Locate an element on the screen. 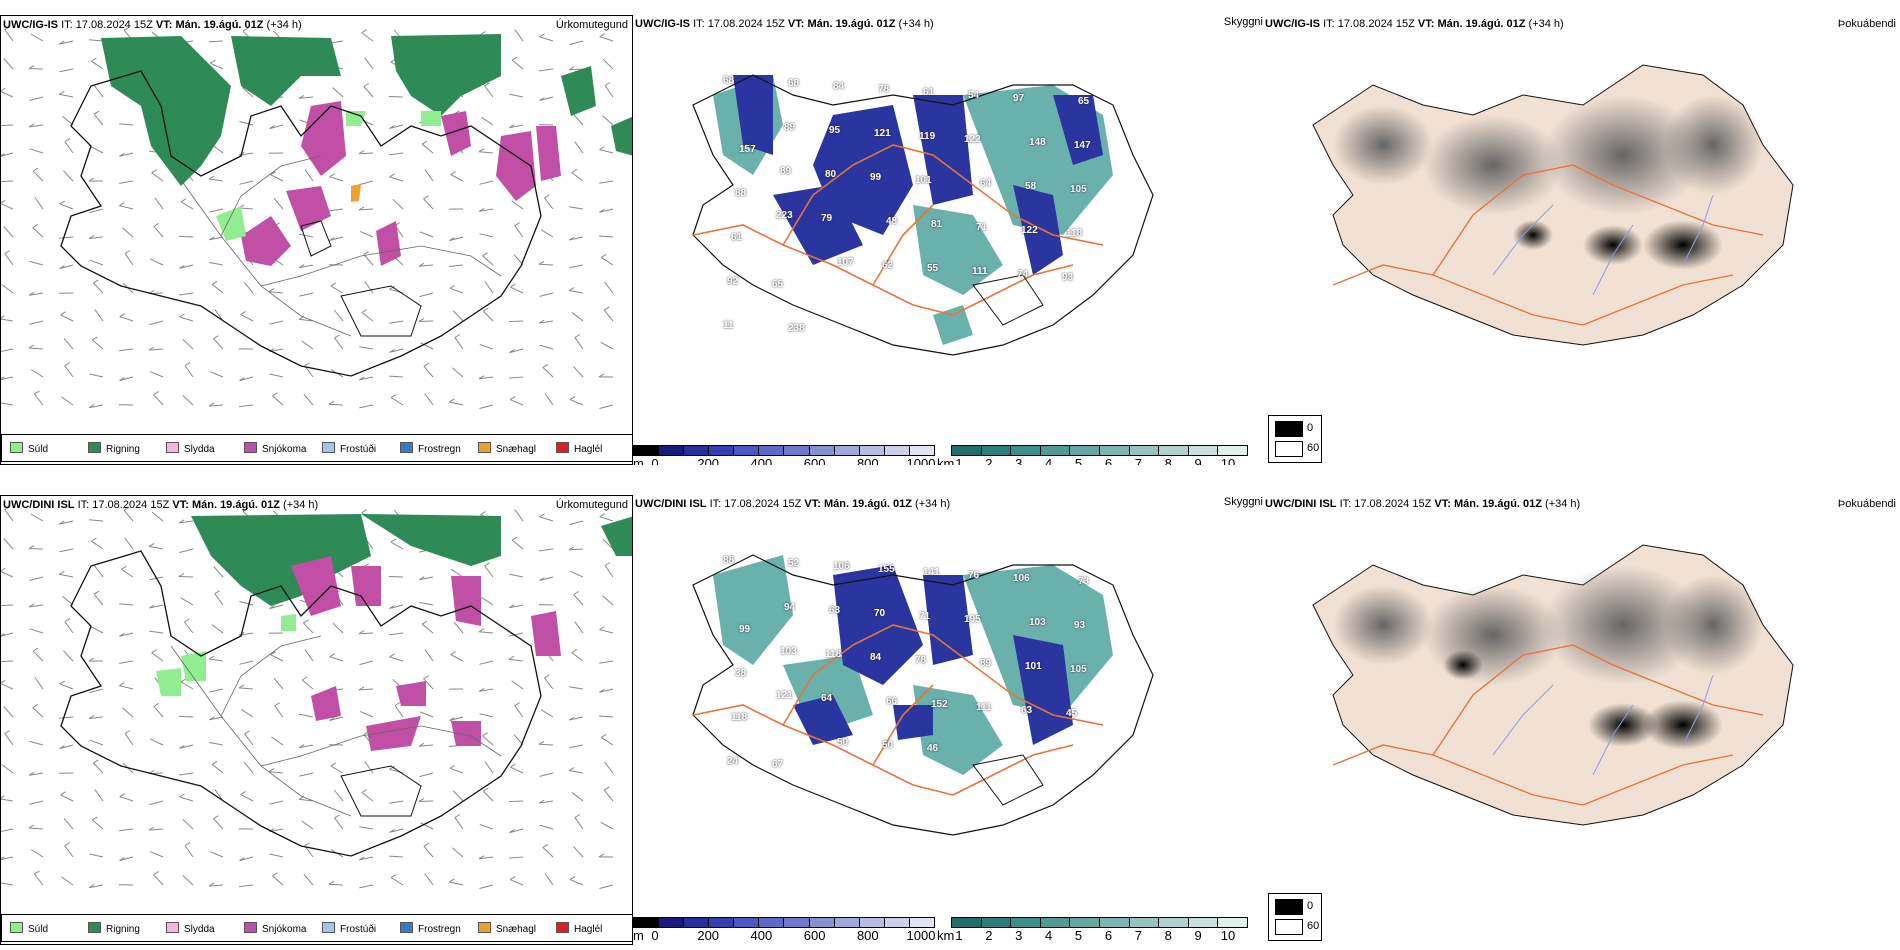  cloudbase-value-label: 195 is located at coordinates (972, 619).